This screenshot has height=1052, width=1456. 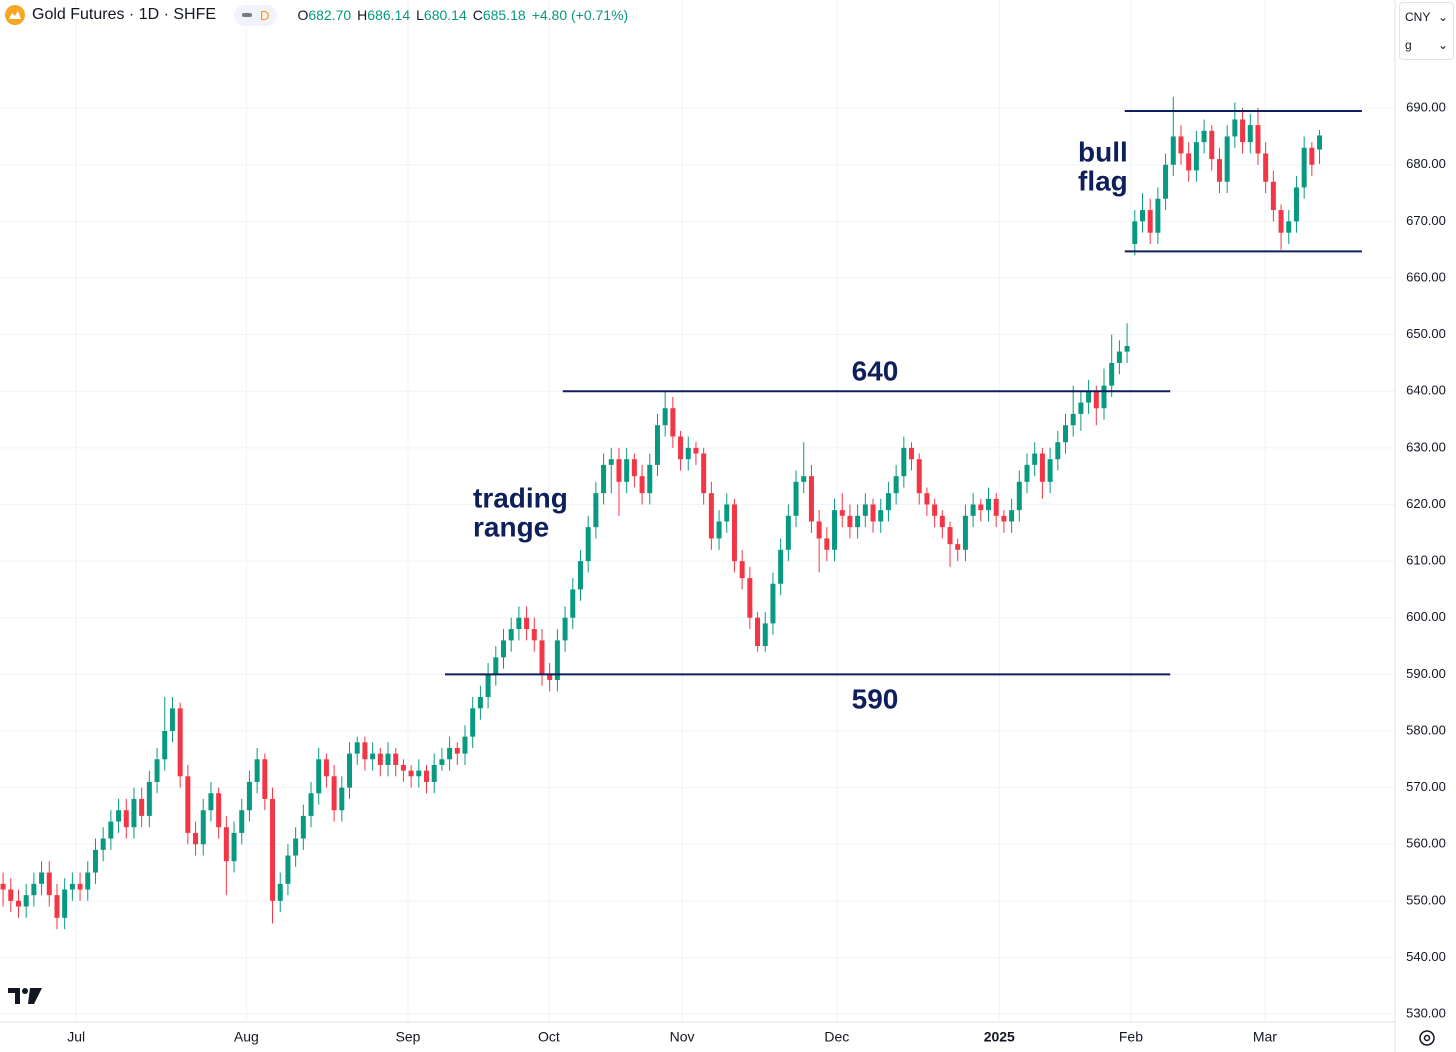 What do you see at coordinates (682, 1037) in the screenshot?
I see `x-tick-label: Nov` at bounding box center [682, 1037].